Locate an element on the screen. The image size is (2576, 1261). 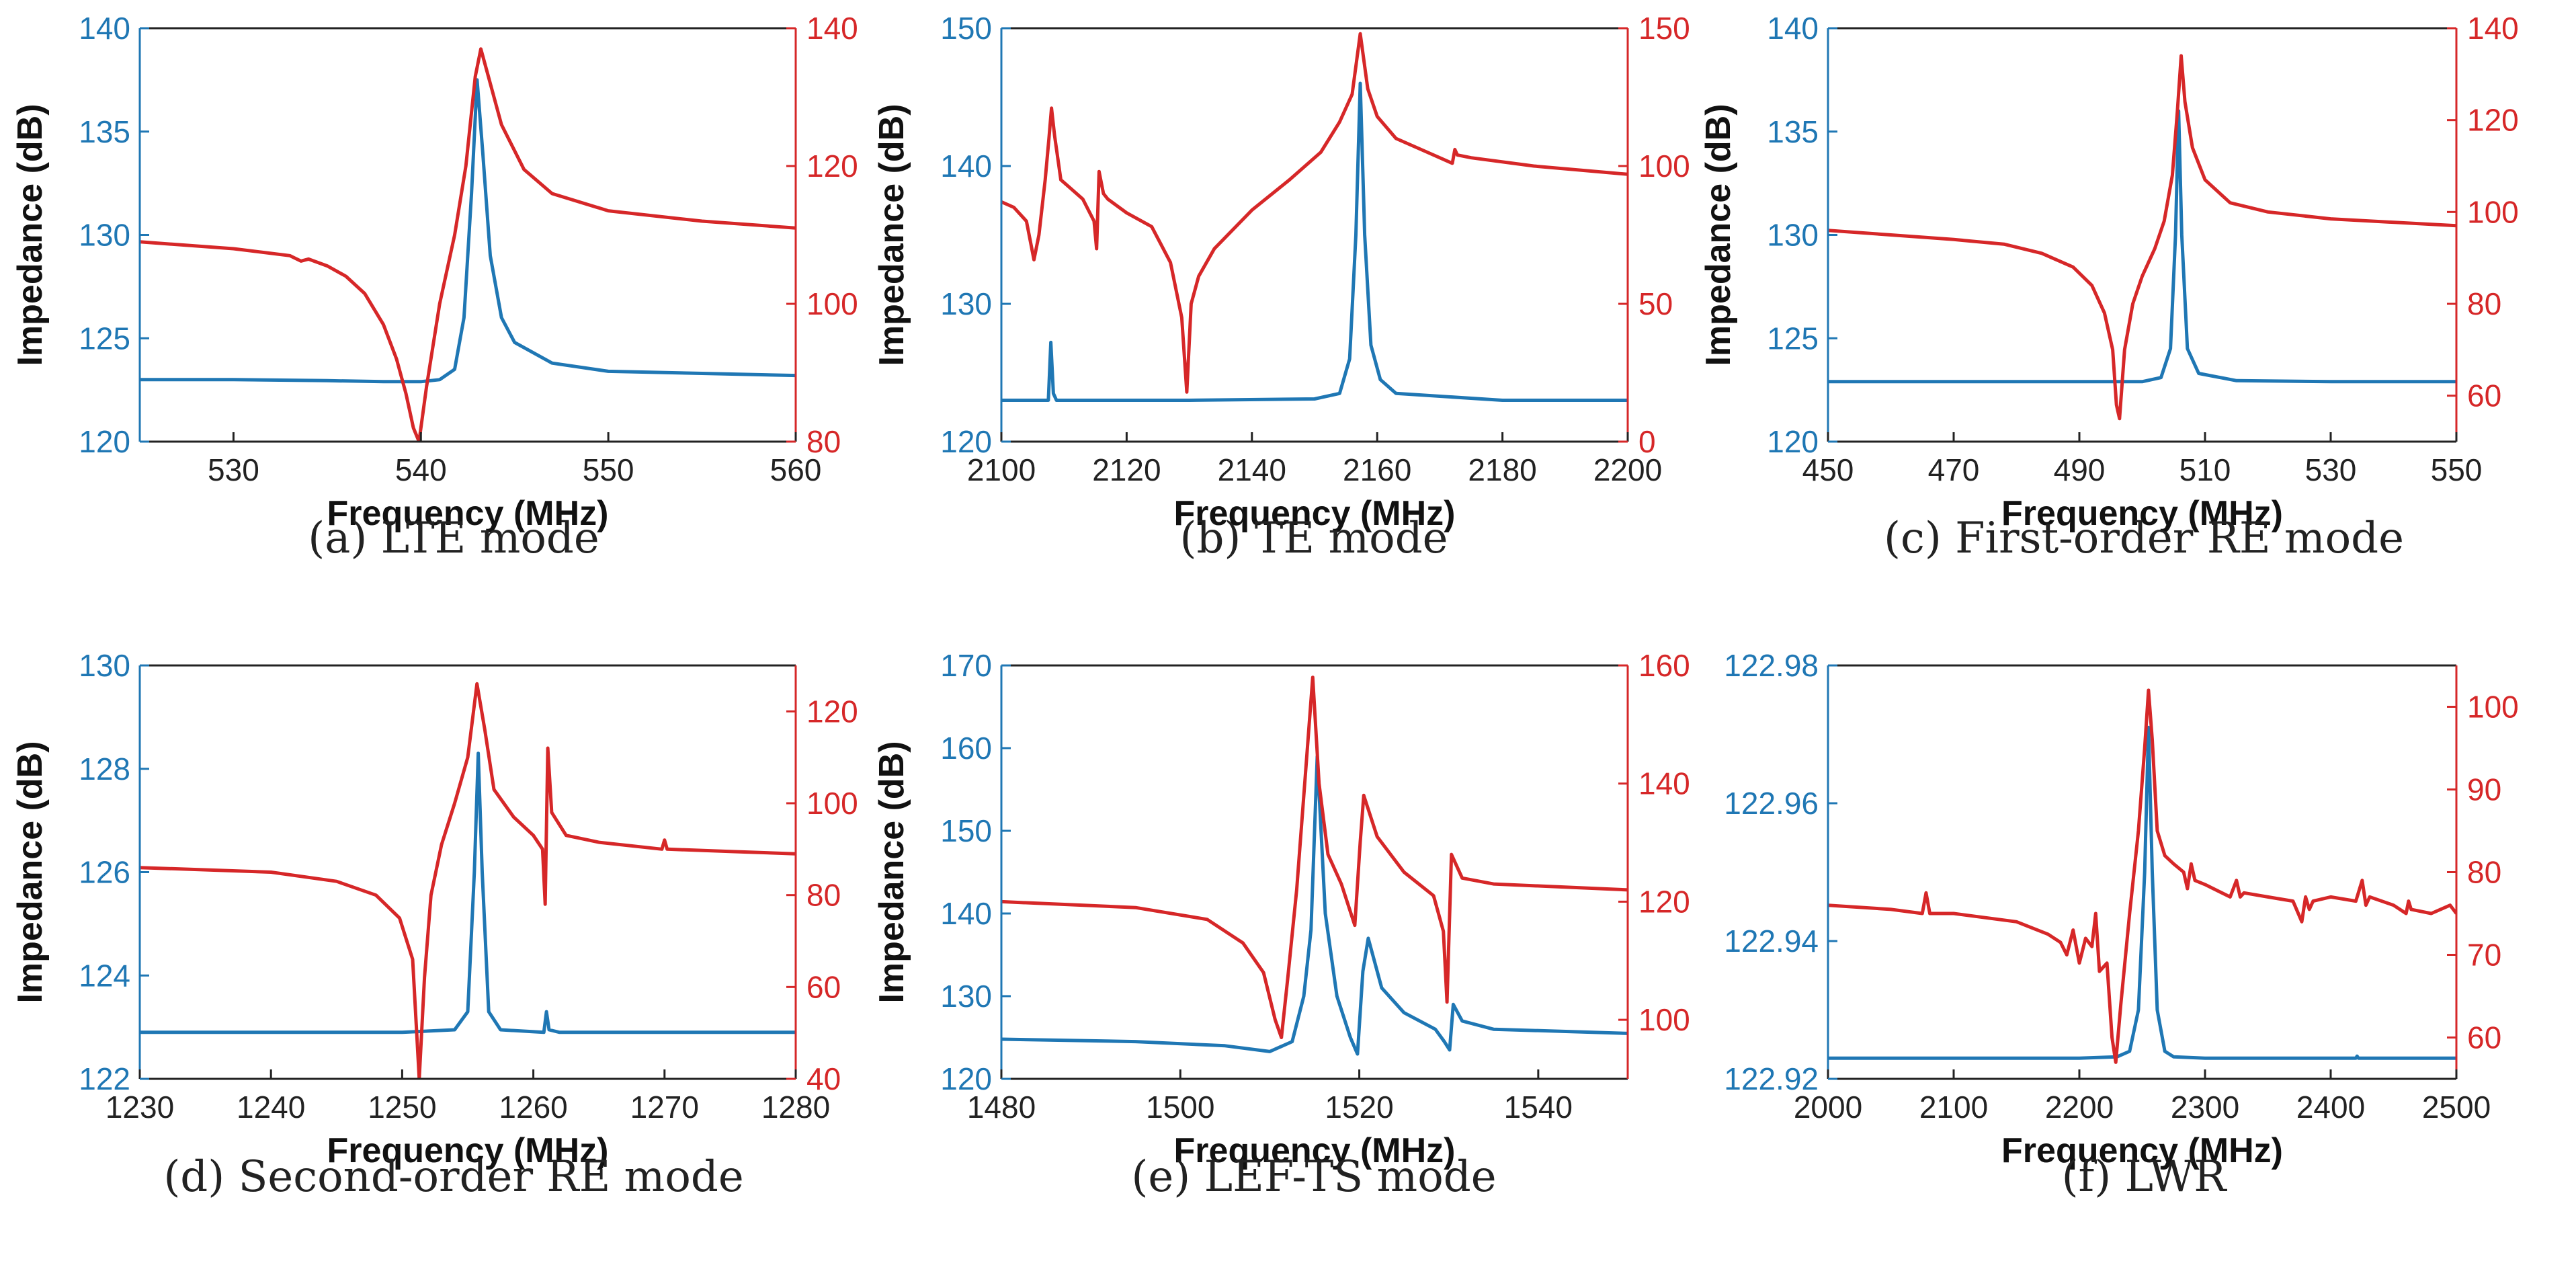
right-y-tick-label: 90 is located at coordinates (2484, 789).